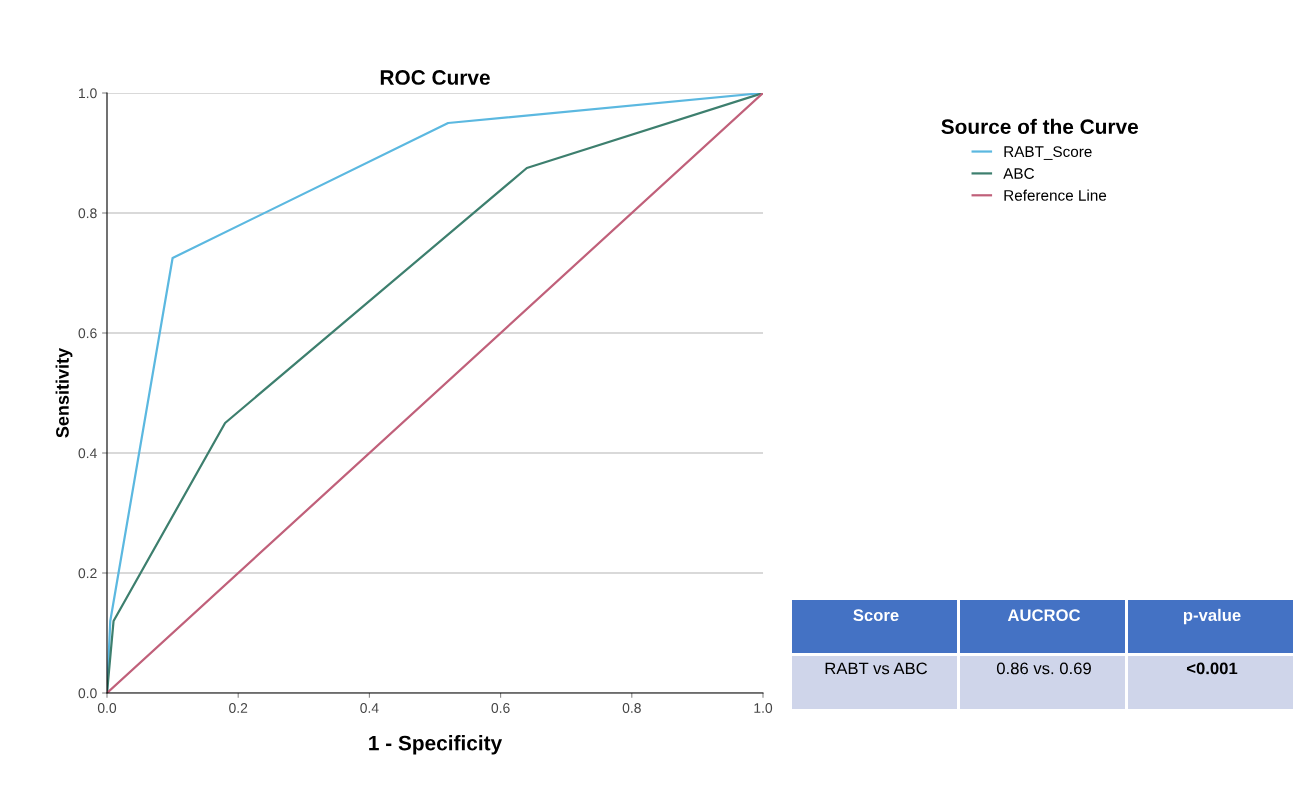  Describe the element at coordinates (87, 573) in the screenshot. I see `y-tick-label: 0.2` at that location.